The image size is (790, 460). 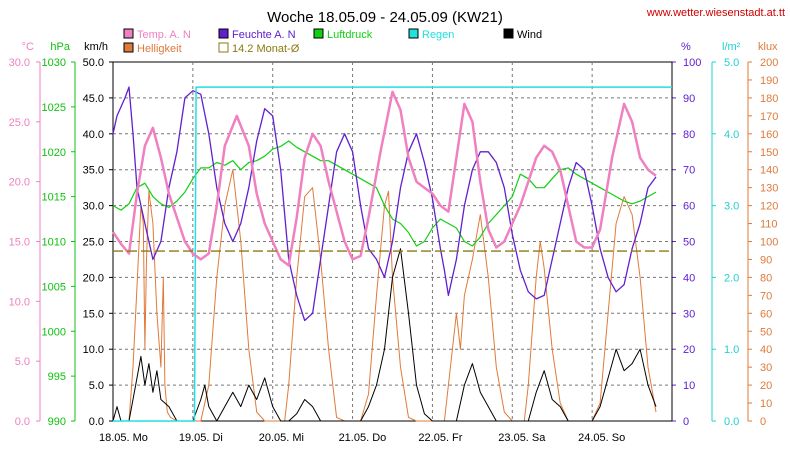 I want to click on rain-tick-label: 3.0, so click(x=731, y=207).